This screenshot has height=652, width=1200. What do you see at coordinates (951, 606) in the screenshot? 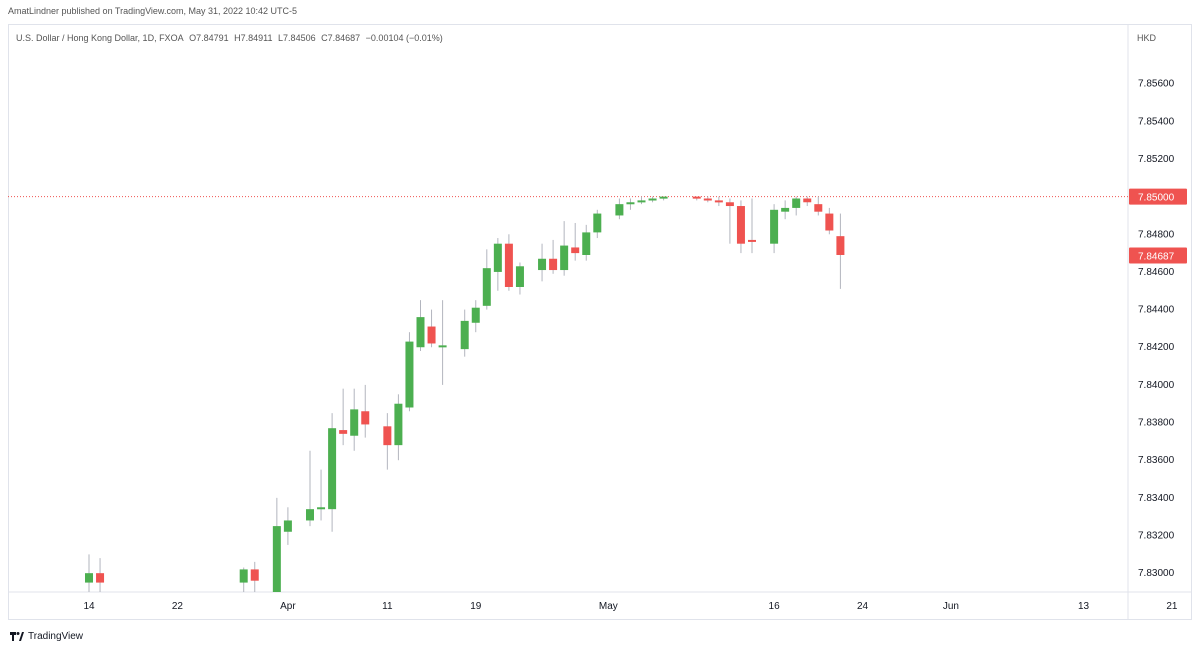
I see `x-tick-label: Jun` at bounding box center [951, 606].